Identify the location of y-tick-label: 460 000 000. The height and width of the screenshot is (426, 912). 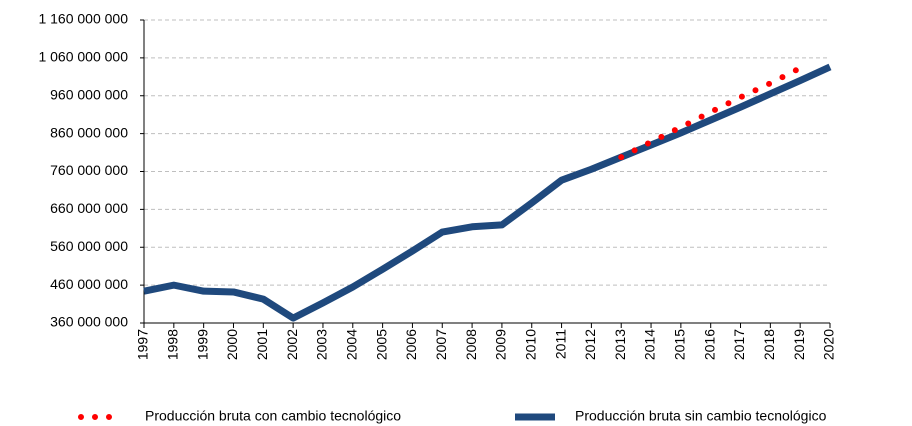
(89, 284).